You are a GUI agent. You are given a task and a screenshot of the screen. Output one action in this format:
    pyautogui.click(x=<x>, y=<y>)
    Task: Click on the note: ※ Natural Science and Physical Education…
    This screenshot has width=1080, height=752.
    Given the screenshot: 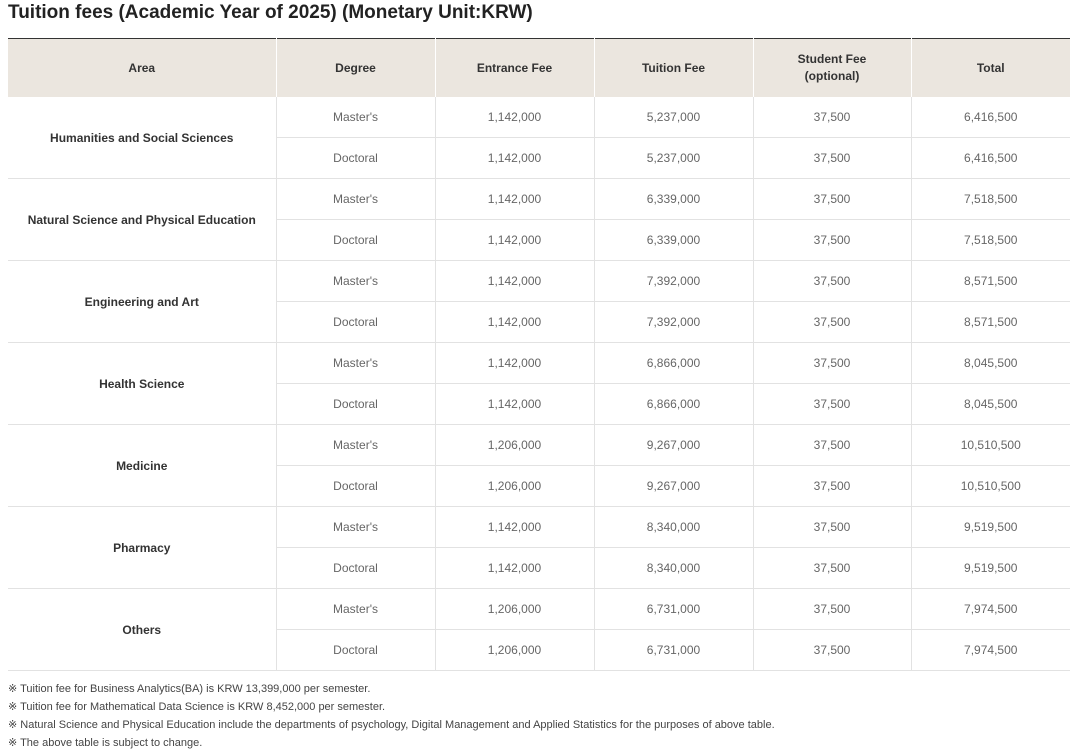 What is the action you would take?
    pyautogui.click(x=391, y=725)
    